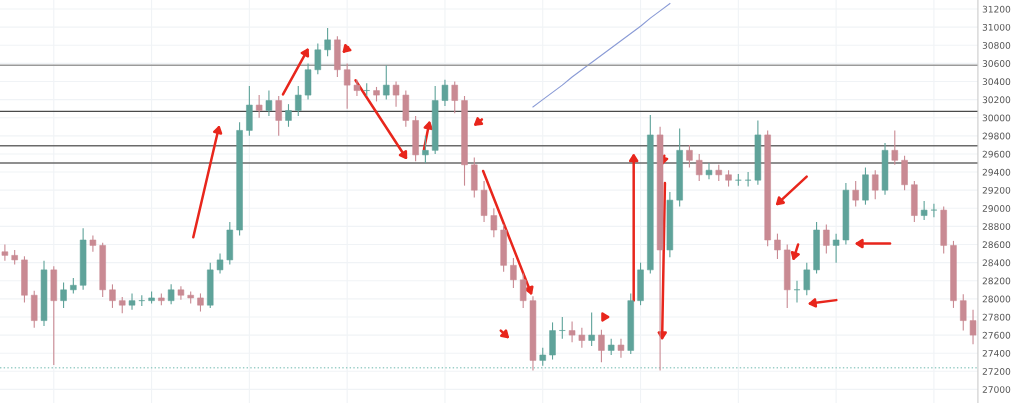 The width and height of the screenshot is (1024, 403). I want to click on y-tick-label: 28200, so click(996, 281).